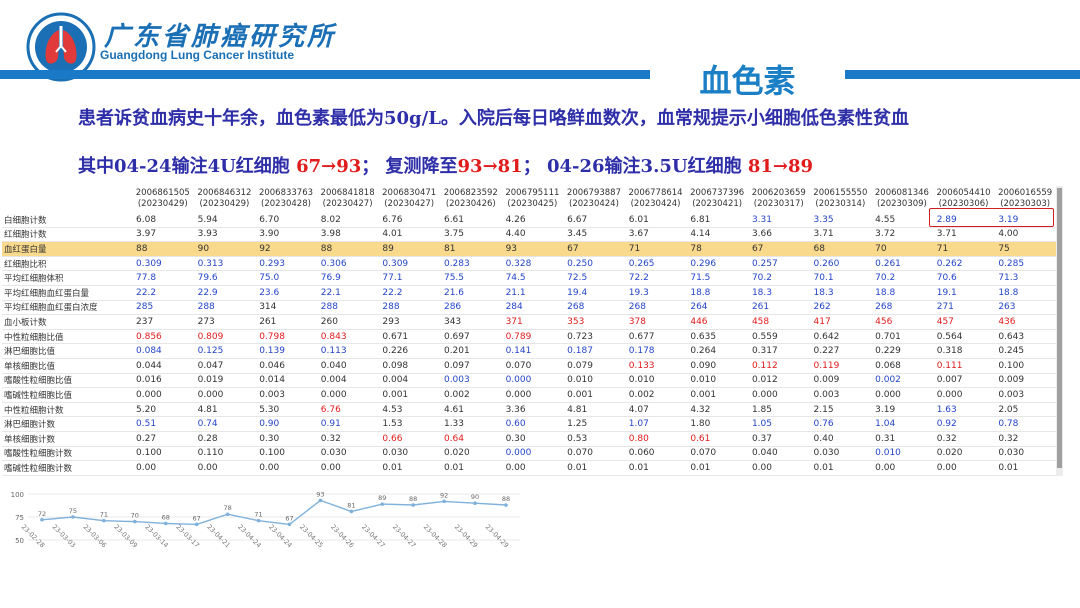 The height and width of the screenshot is (608, 1080). I want to click on table-cell: 0.010, so click(902, 454).